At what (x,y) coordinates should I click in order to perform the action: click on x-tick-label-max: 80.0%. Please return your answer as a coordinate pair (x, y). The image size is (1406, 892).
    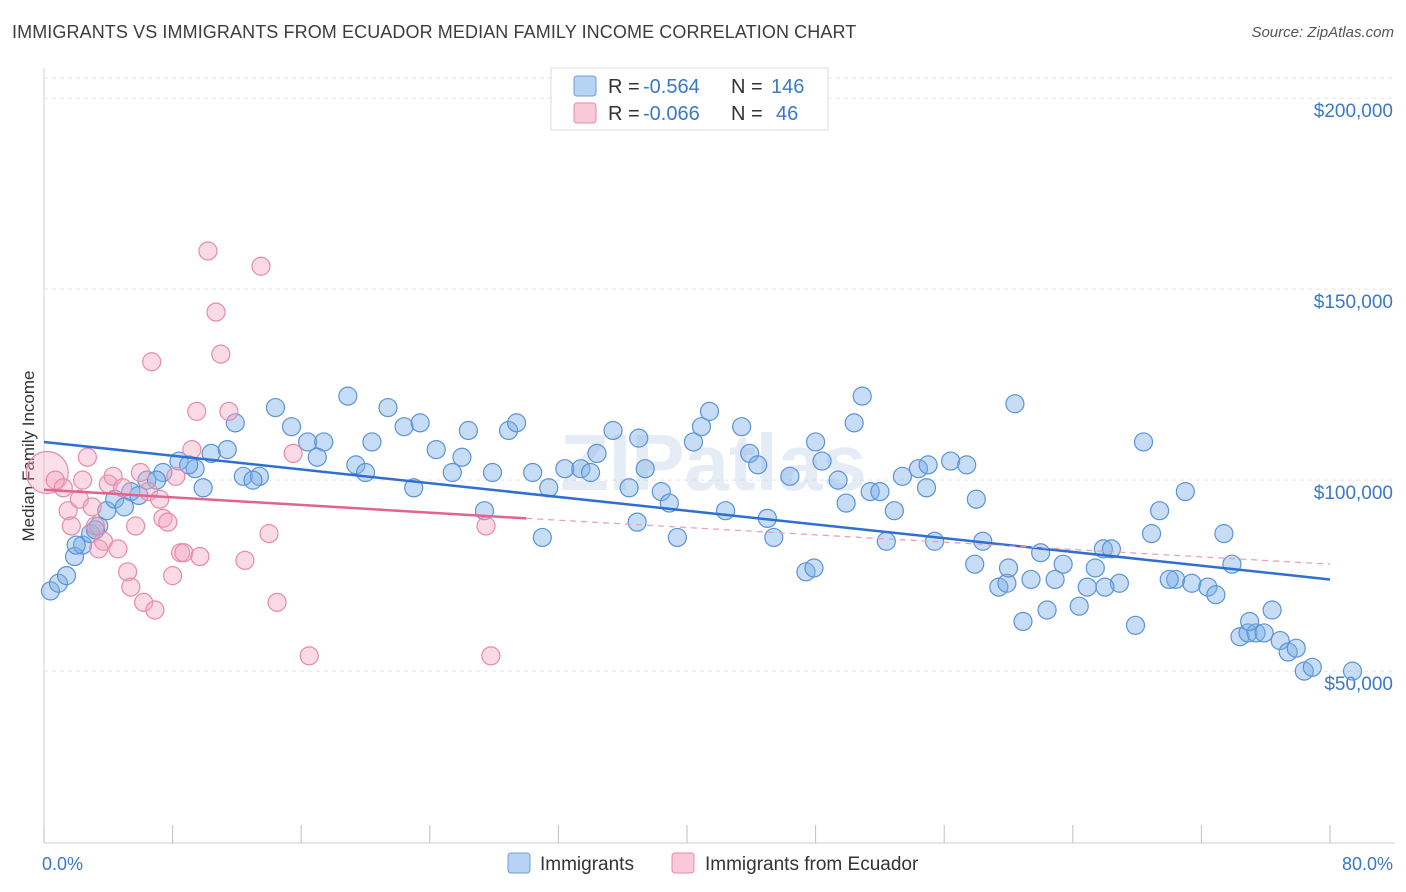
    Looking at the image, I should click on (1367, 864).